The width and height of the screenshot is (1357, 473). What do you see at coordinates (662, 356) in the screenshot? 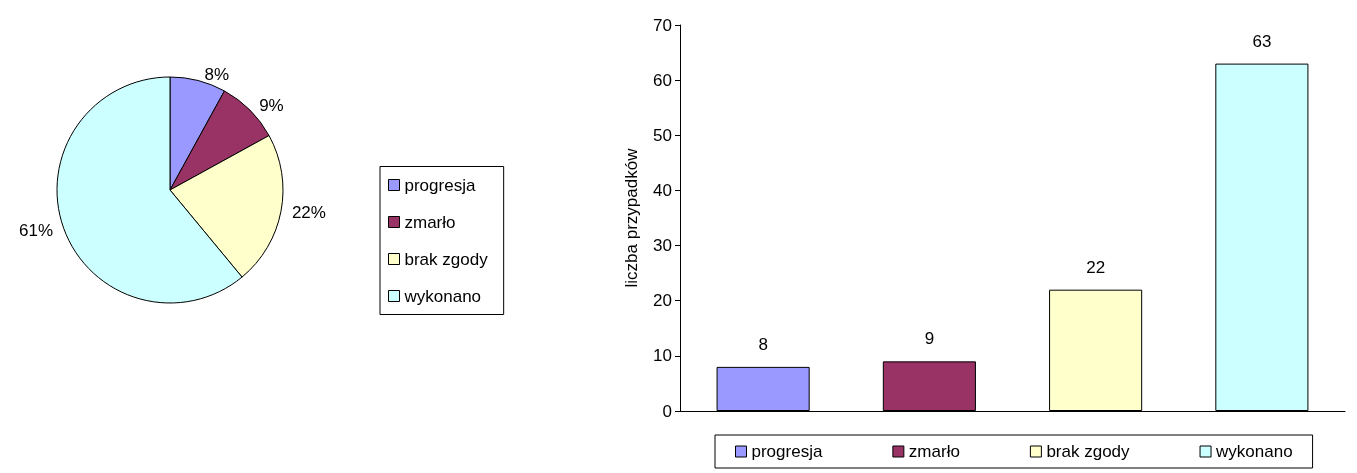
I see `y-tick-label: 10` at bounding box center [662, 356].